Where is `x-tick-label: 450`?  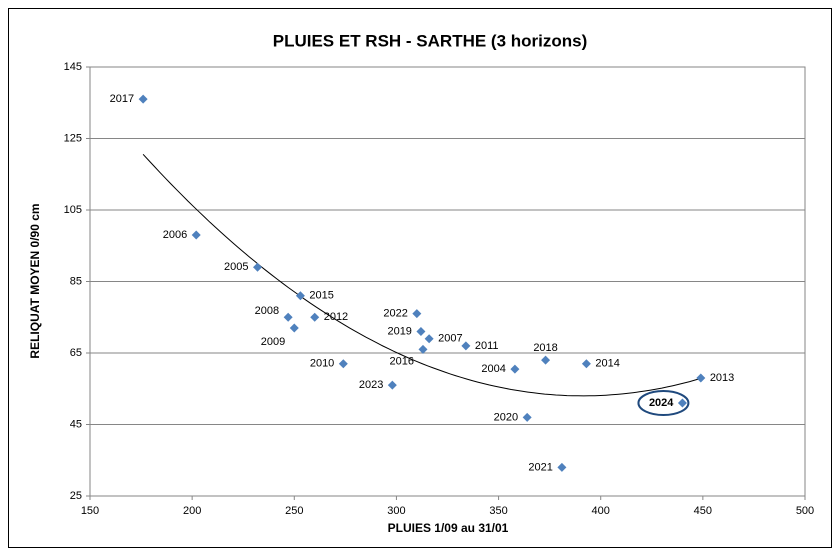 x-tick-label: 450 is located at coordinates (703, 511).